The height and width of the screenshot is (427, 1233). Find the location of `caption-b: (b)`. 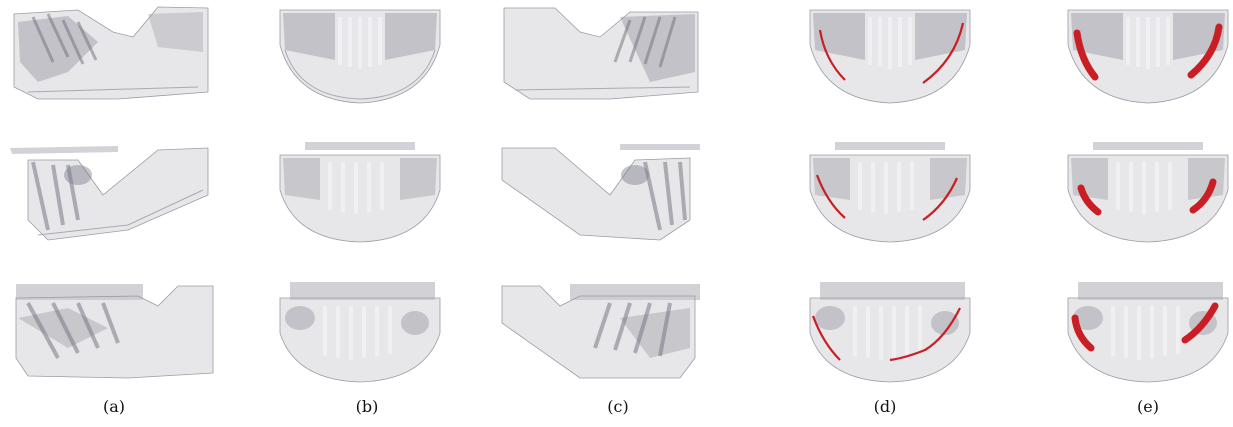

caption-b: (b) is located at coordinates (367, 406).